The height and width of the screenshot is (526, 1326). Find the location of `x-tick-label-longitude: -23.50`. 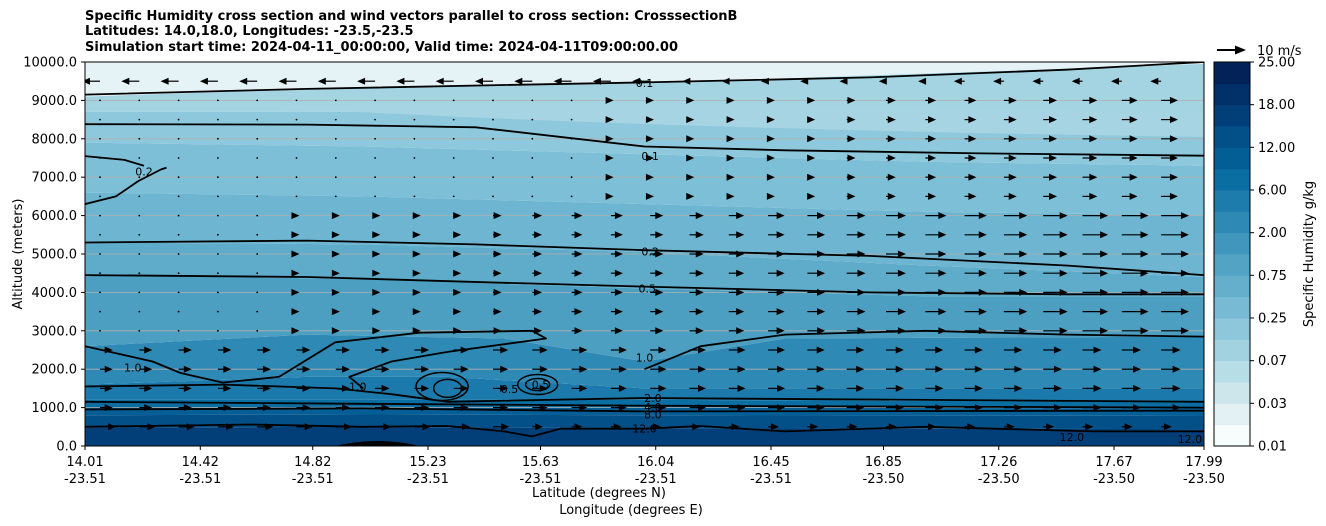

x-tick-label-longitude: -23.50 is located at coordinates (1204, 479).